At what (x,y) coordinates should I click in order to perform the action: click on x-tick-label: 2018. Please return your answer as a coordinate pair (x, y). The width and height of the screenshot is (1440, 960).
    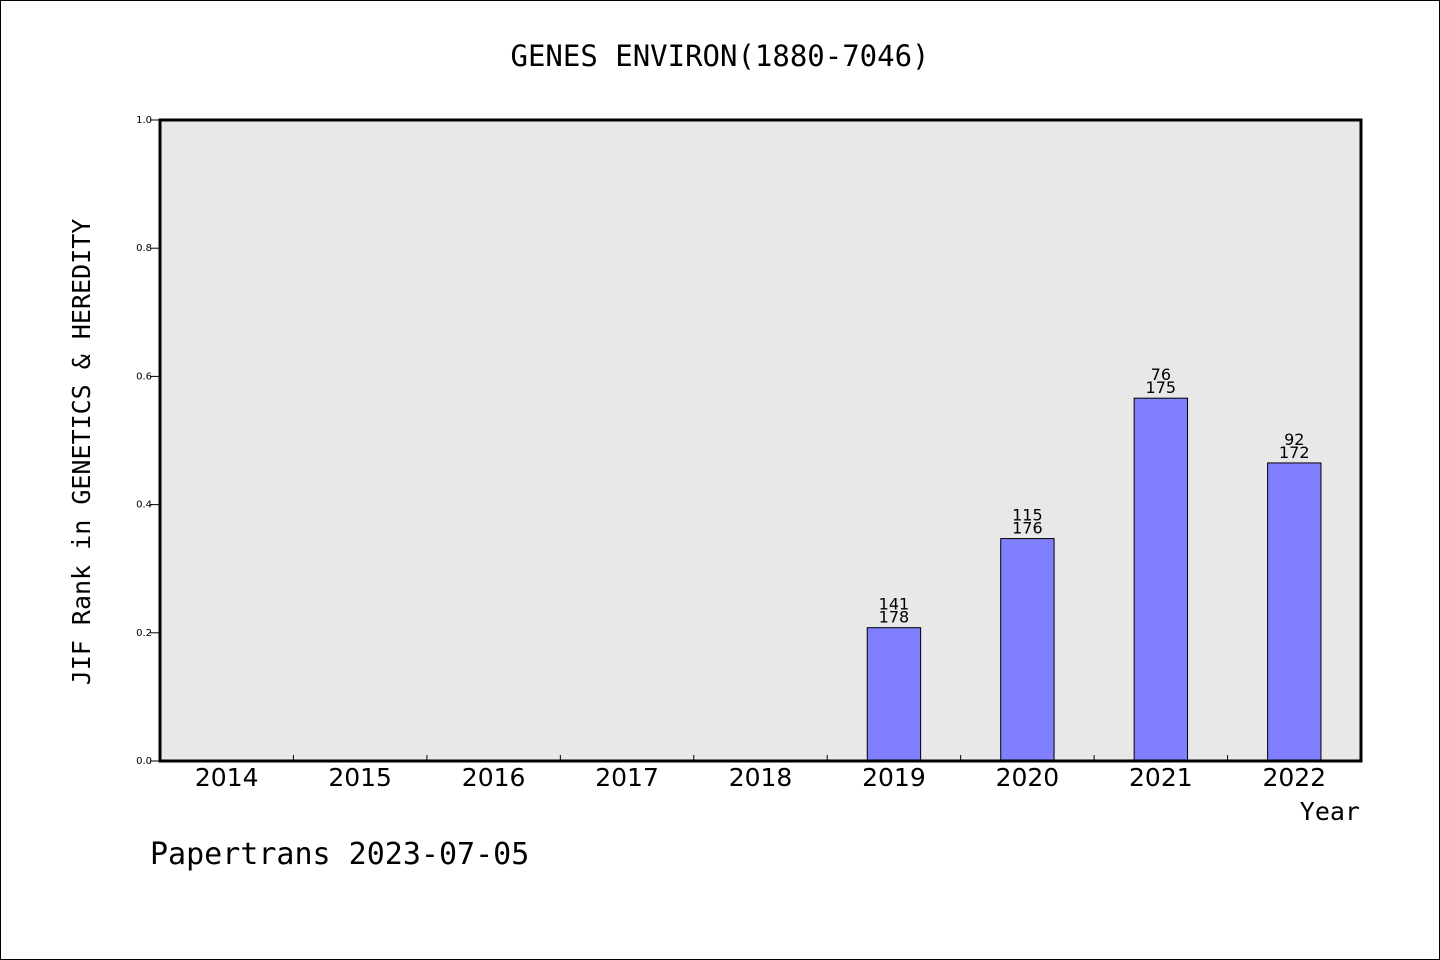
    Looking at the image, I should click on (761, 777).